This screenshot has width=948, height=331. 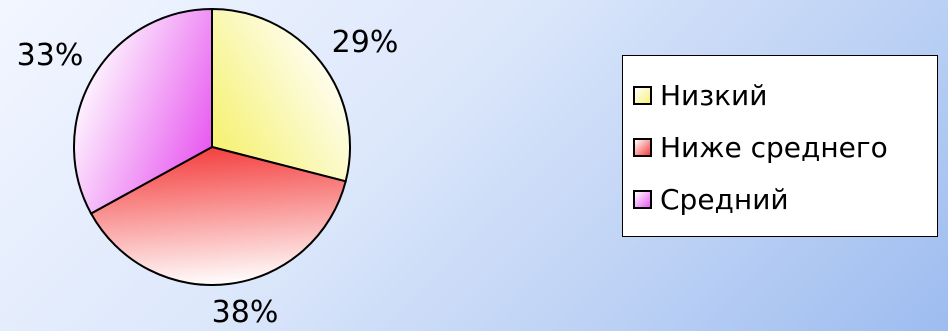 What do you see at coordinates (785, 95) in the screenshot?
I see `legend-item-1: Низкий` at bounding box center [785, 95].